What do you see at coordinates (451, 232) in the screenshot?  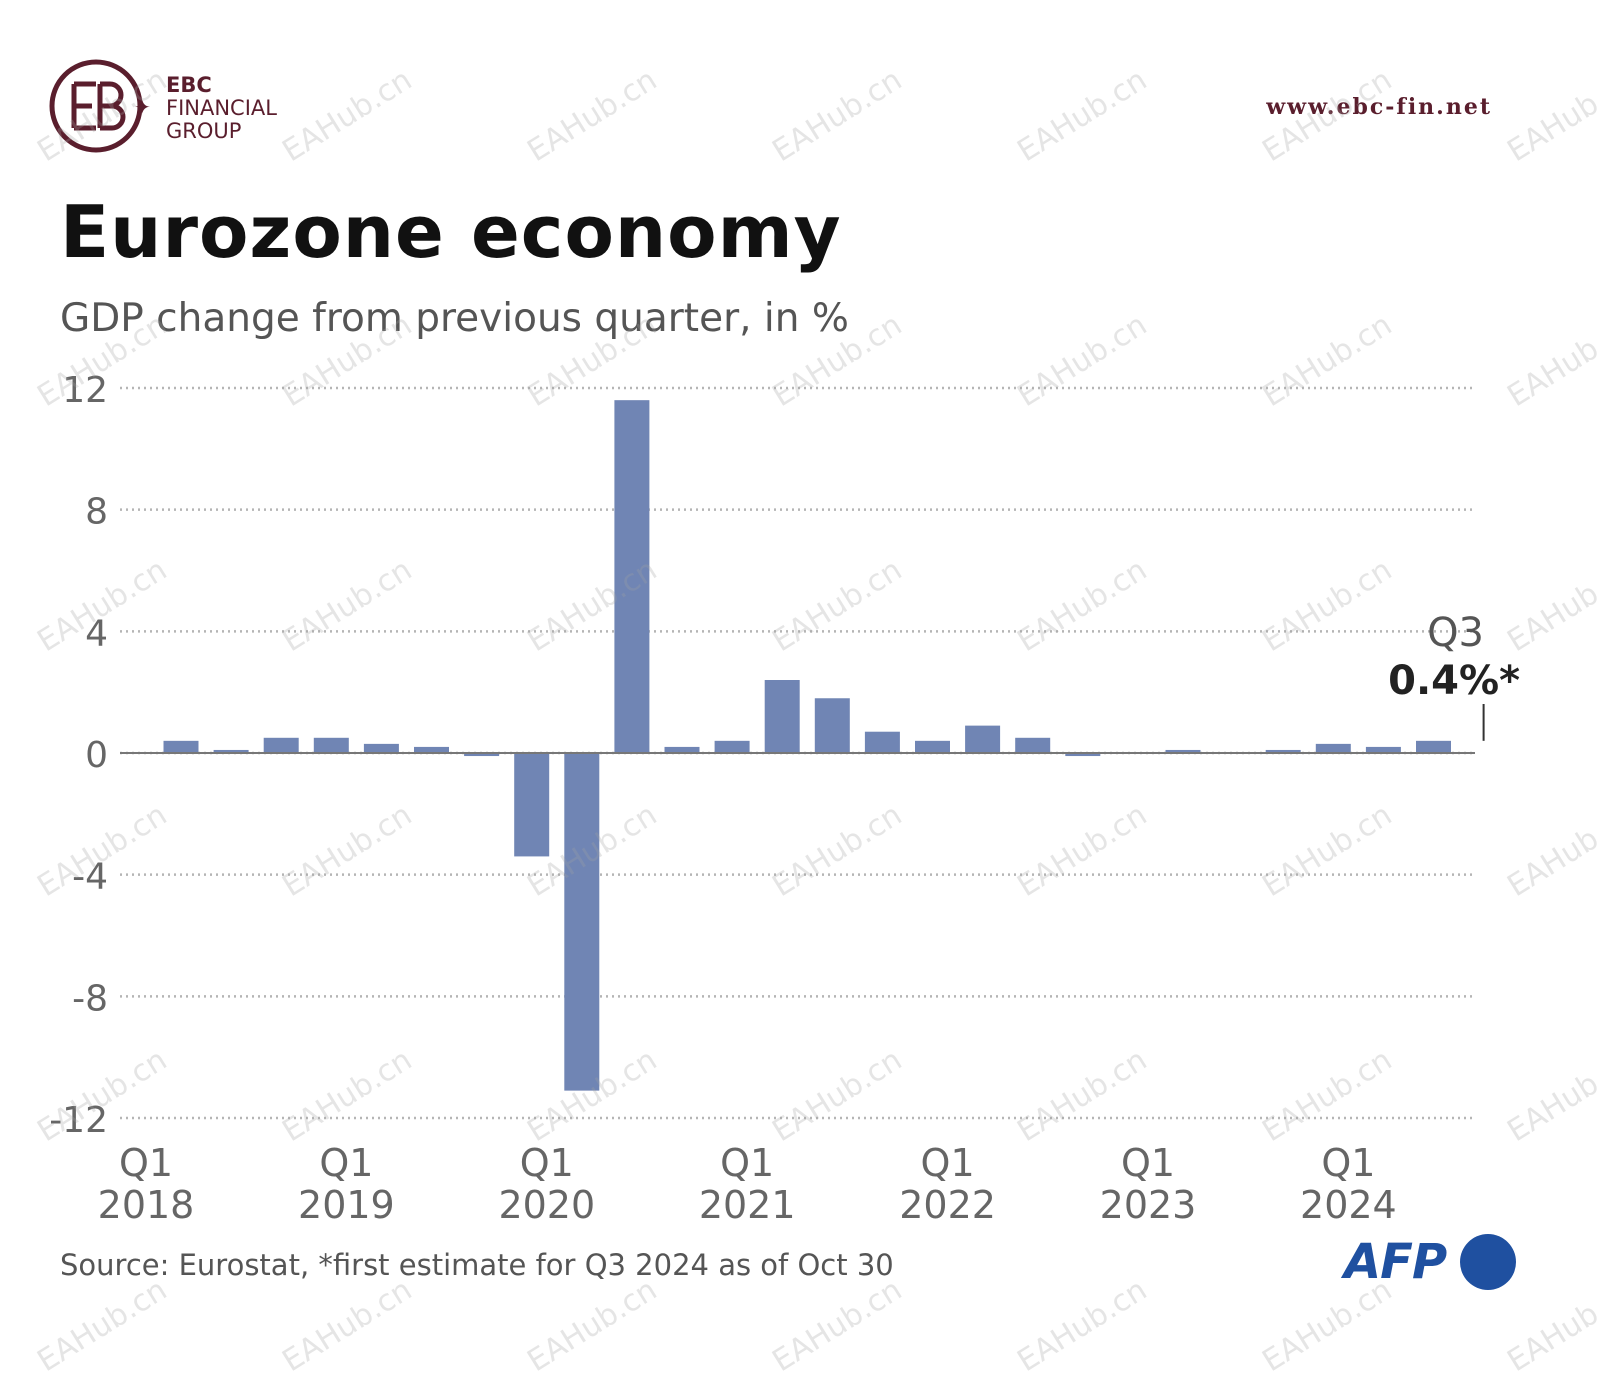 I see `chart-title: Eurozone economy` at bounding box center [451, 232].